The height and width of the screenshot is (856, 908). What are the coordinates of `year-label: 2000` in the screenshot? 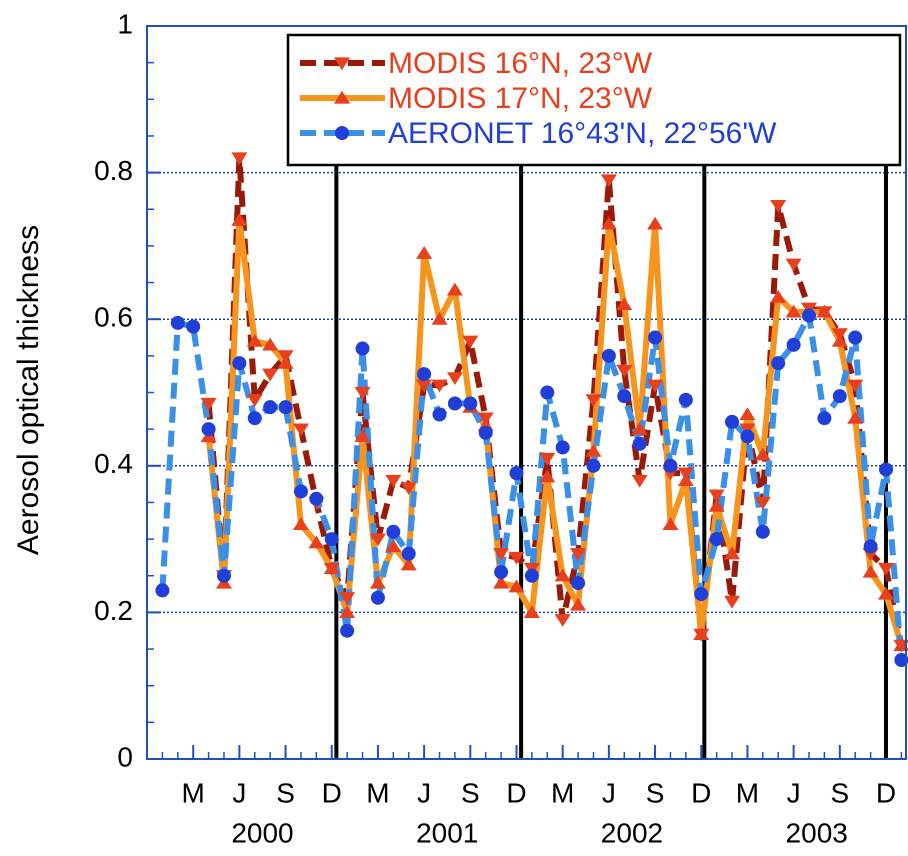 It's located at (262, 832).